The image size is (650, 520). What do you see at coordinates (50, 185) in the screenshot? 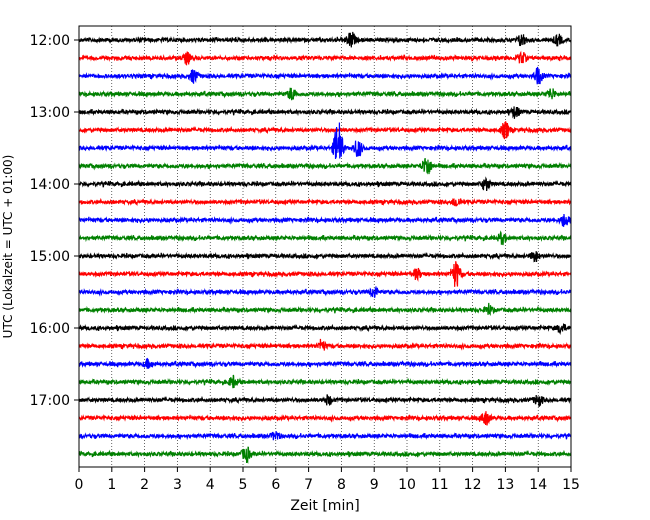
I see `y-tick-label-2: 14:00` at bounding box center [50, 185].